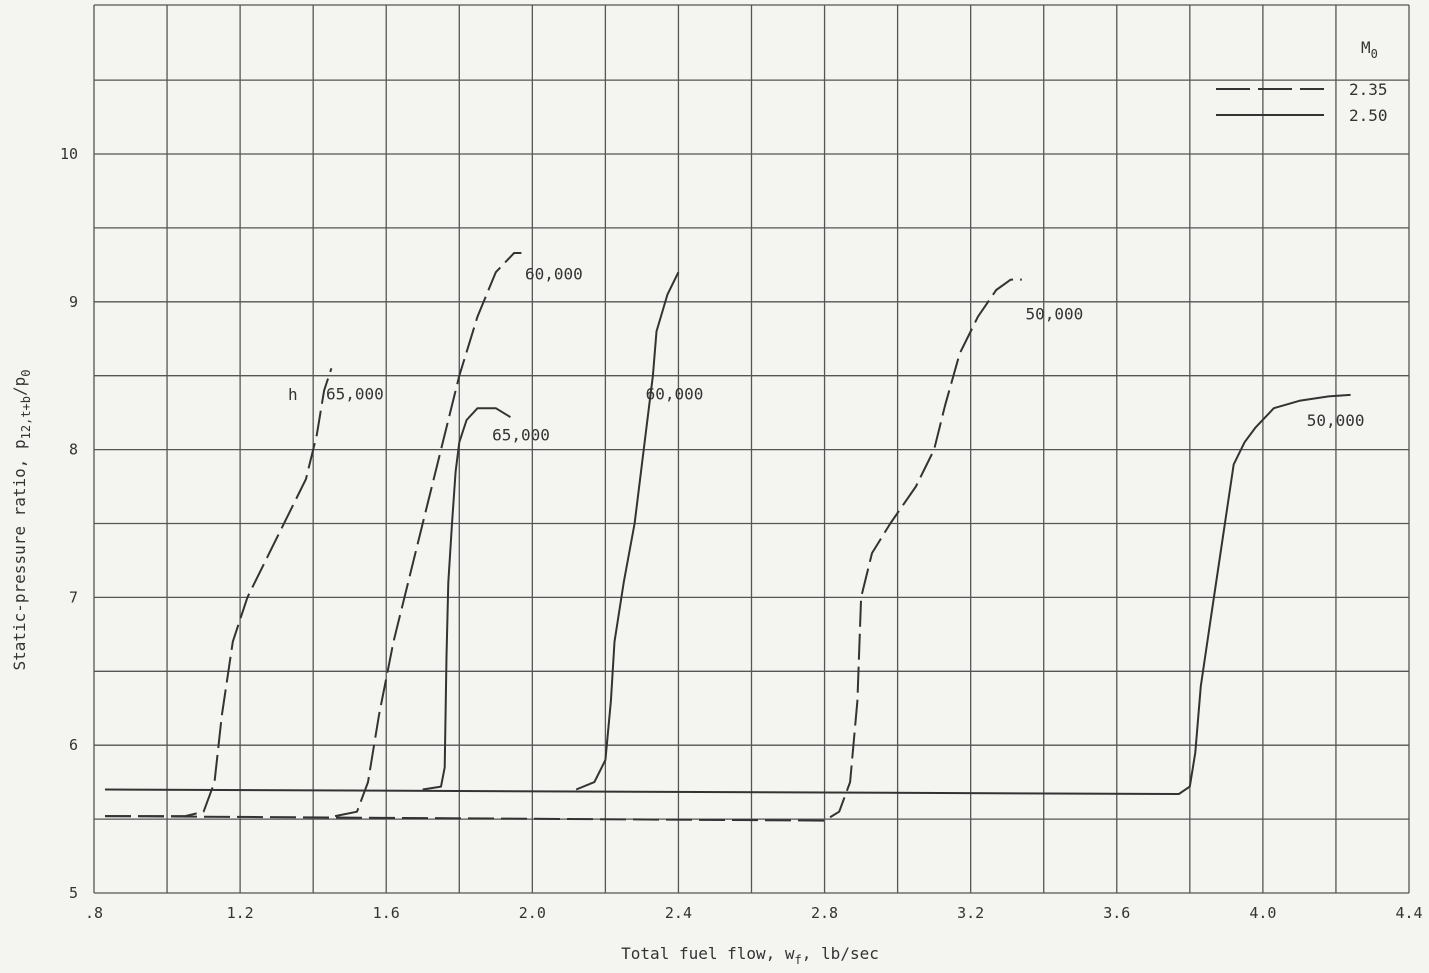 Image resolution: width=1429 pixels, height=973 pixels. Describe the element at coordinates (293, 394) in the screenshot. I see `curve-header-h: h` at that location.